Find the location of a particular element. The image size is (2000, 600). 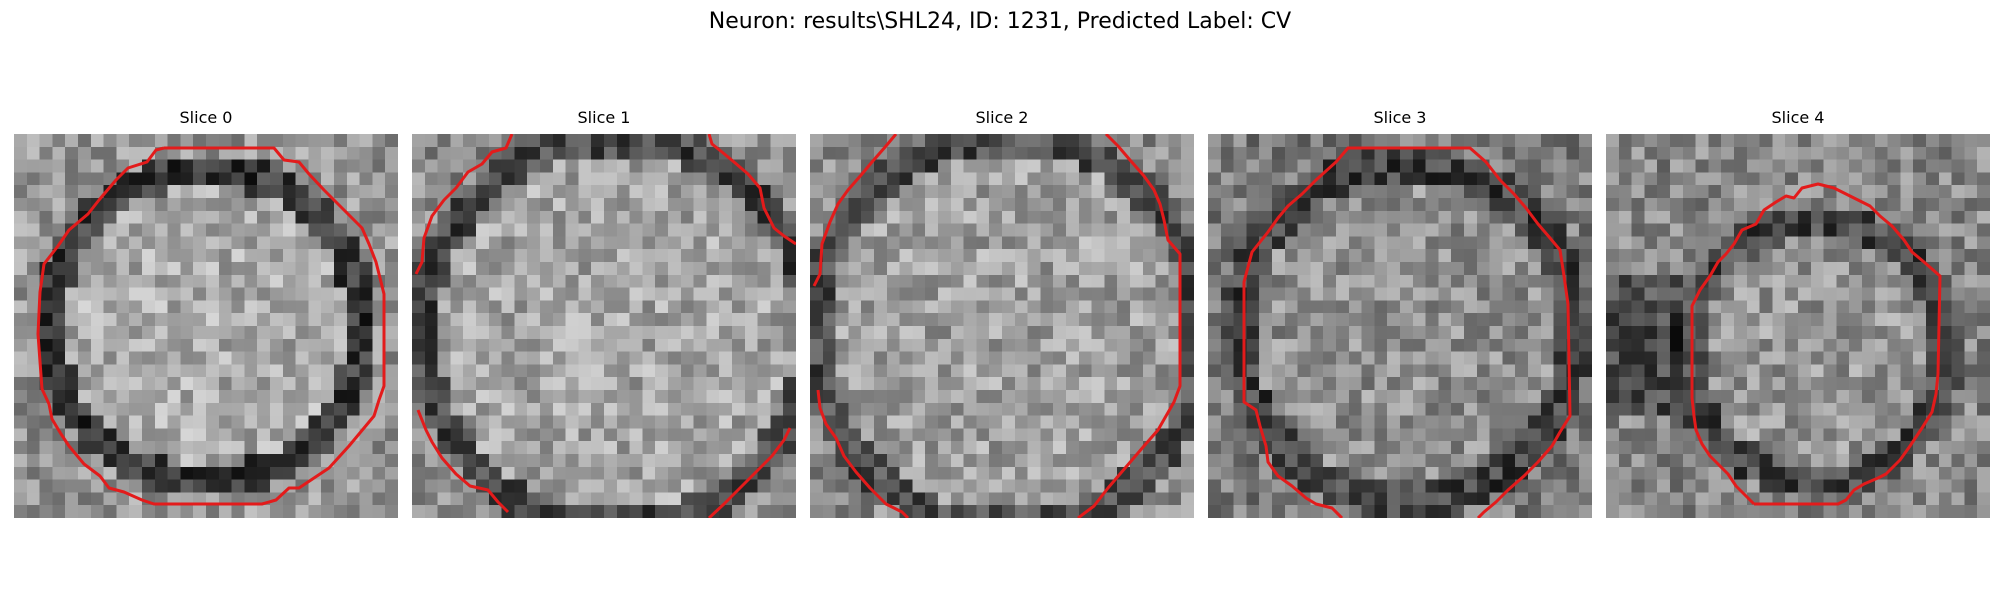

slice-panel-3: Slice 3 is located at coordinates (1400, 313).